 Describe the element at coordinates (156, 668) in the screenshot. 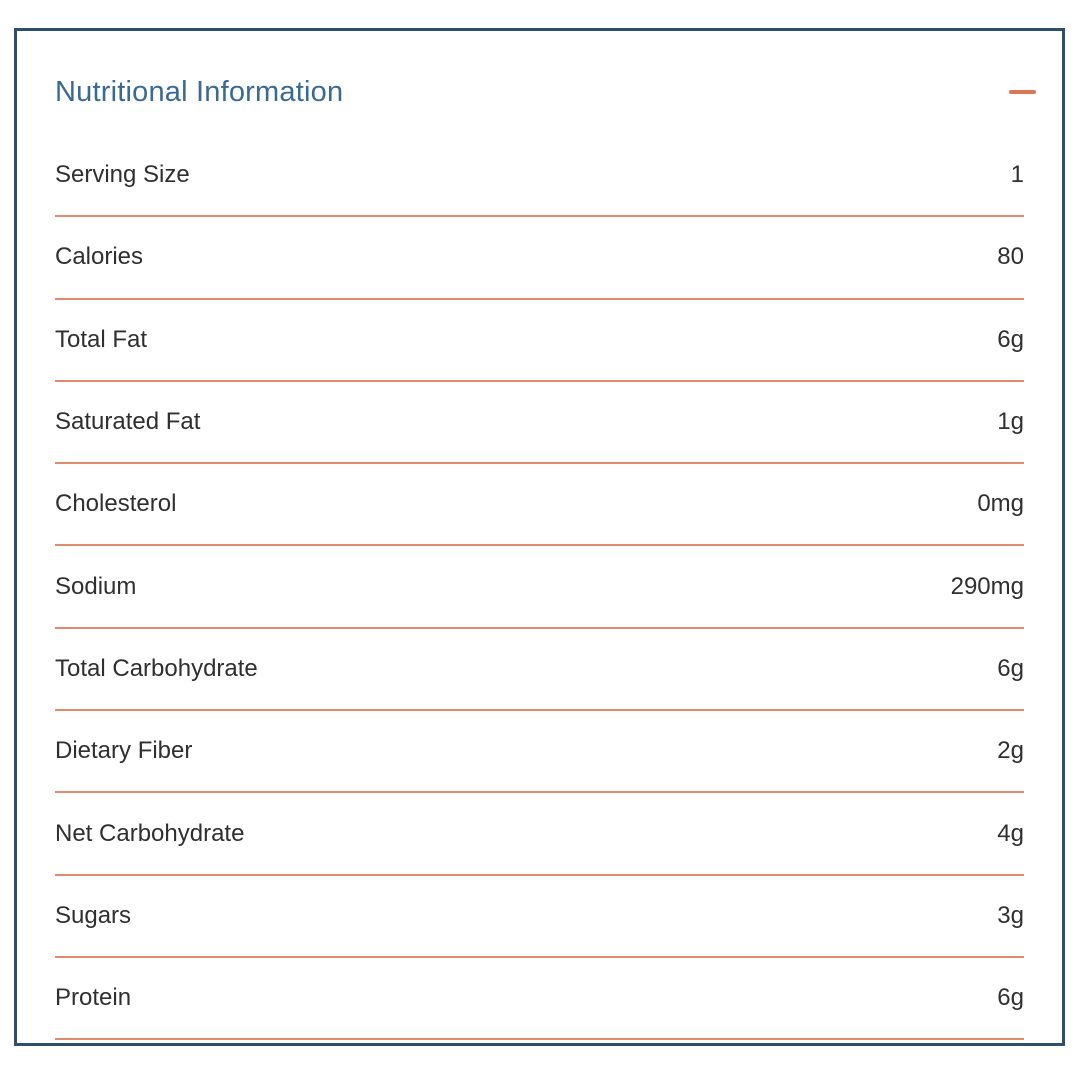

I see `nutrient-label: Total Carbohydrate` at that location.